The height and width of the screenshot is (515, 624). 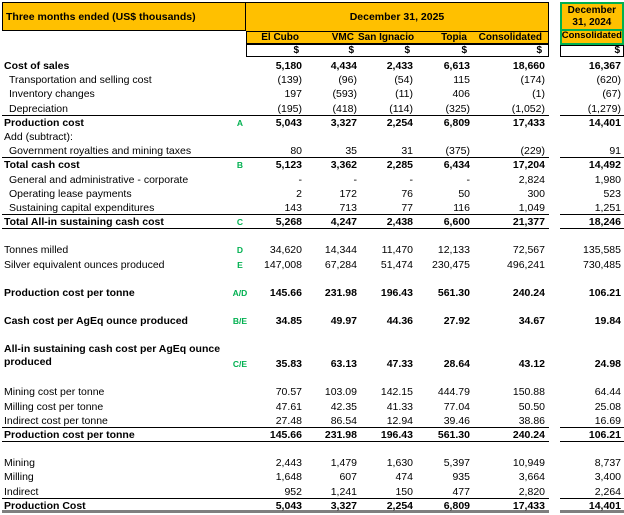 I want to click on row-label: Add (subtract):, so click(x=38, y=136).